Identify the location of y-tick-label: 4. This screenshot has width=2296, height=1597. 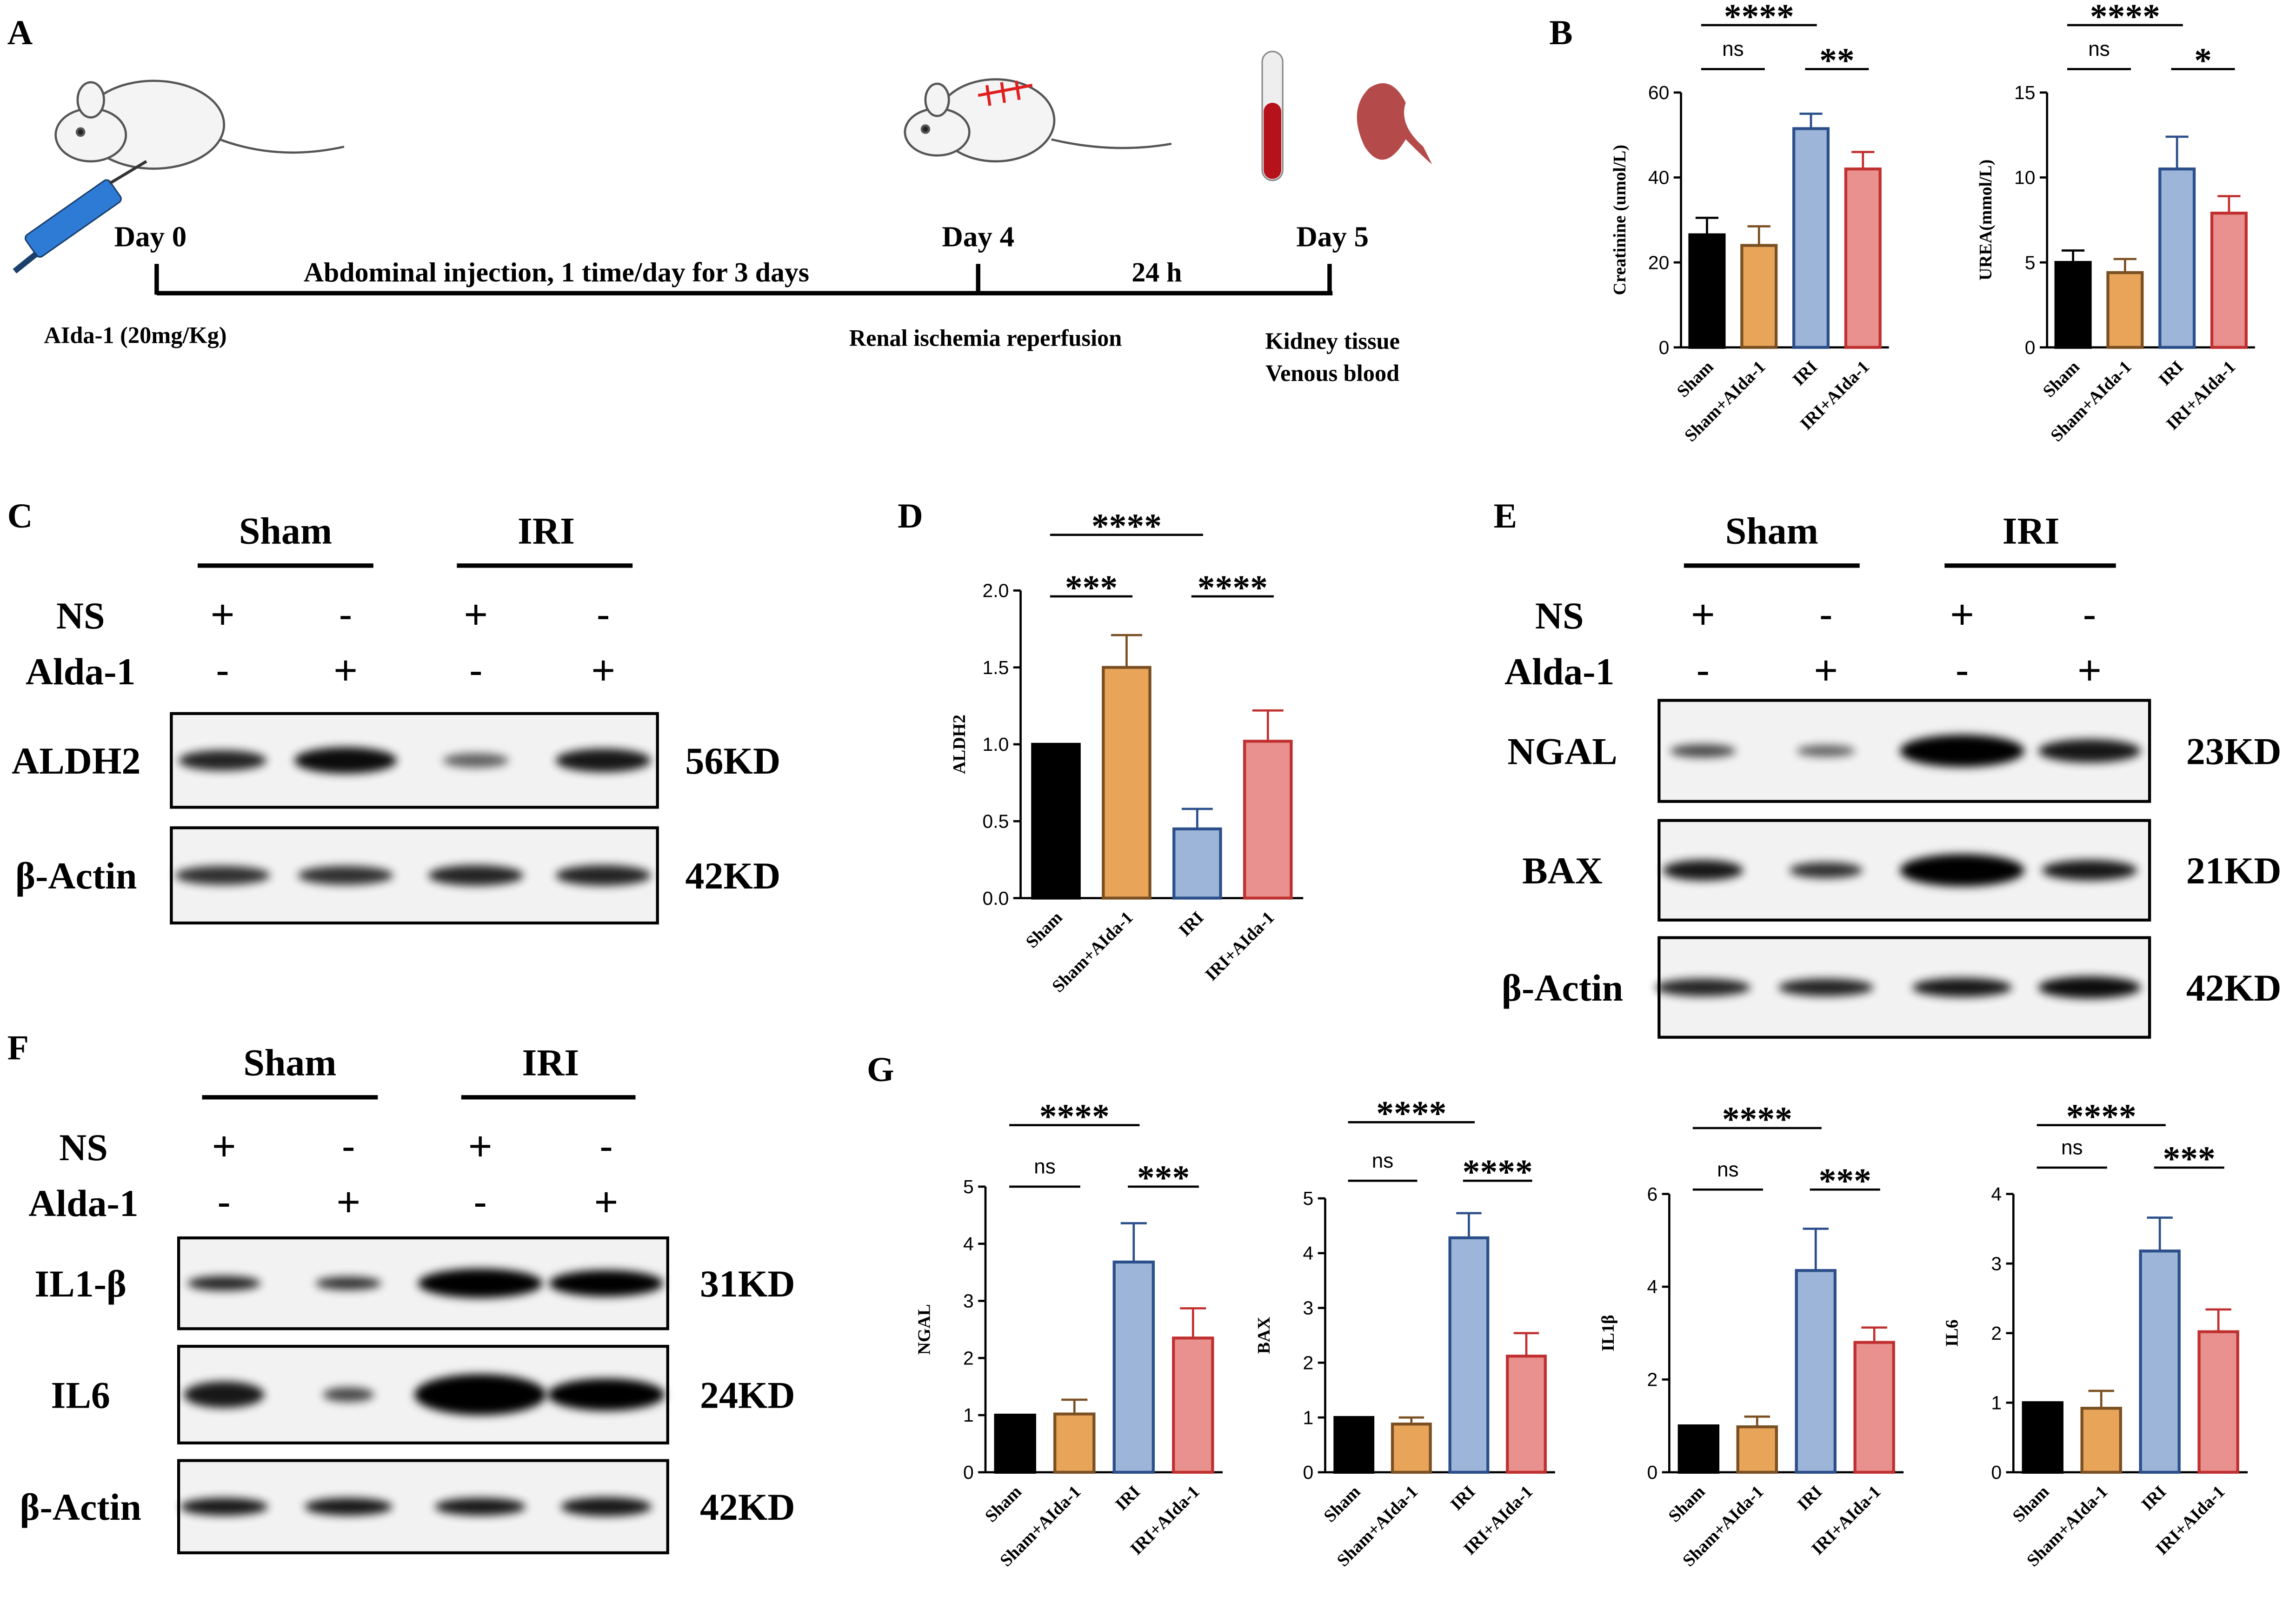
(969, 1244).